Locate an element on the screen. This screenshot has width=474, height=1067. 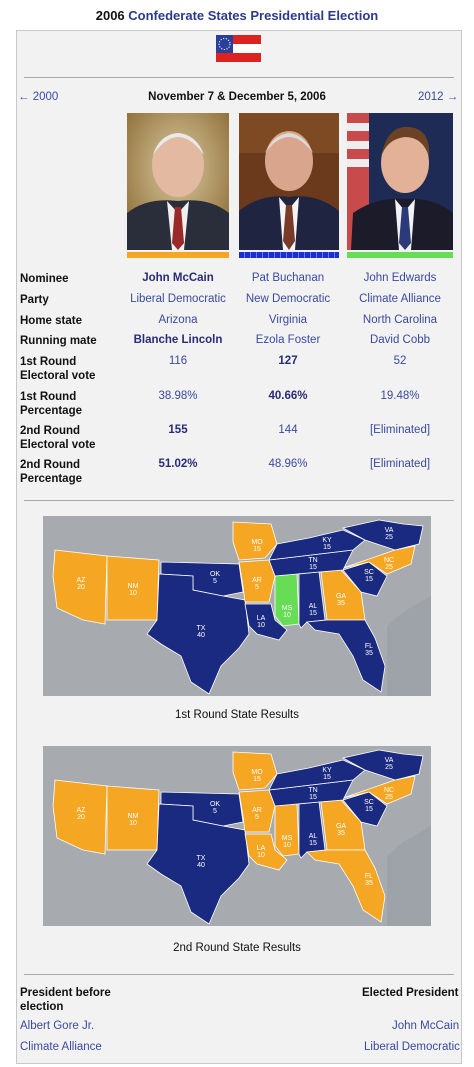
round1-caption: 1st Round State Results is located at coordinates (236, 715).